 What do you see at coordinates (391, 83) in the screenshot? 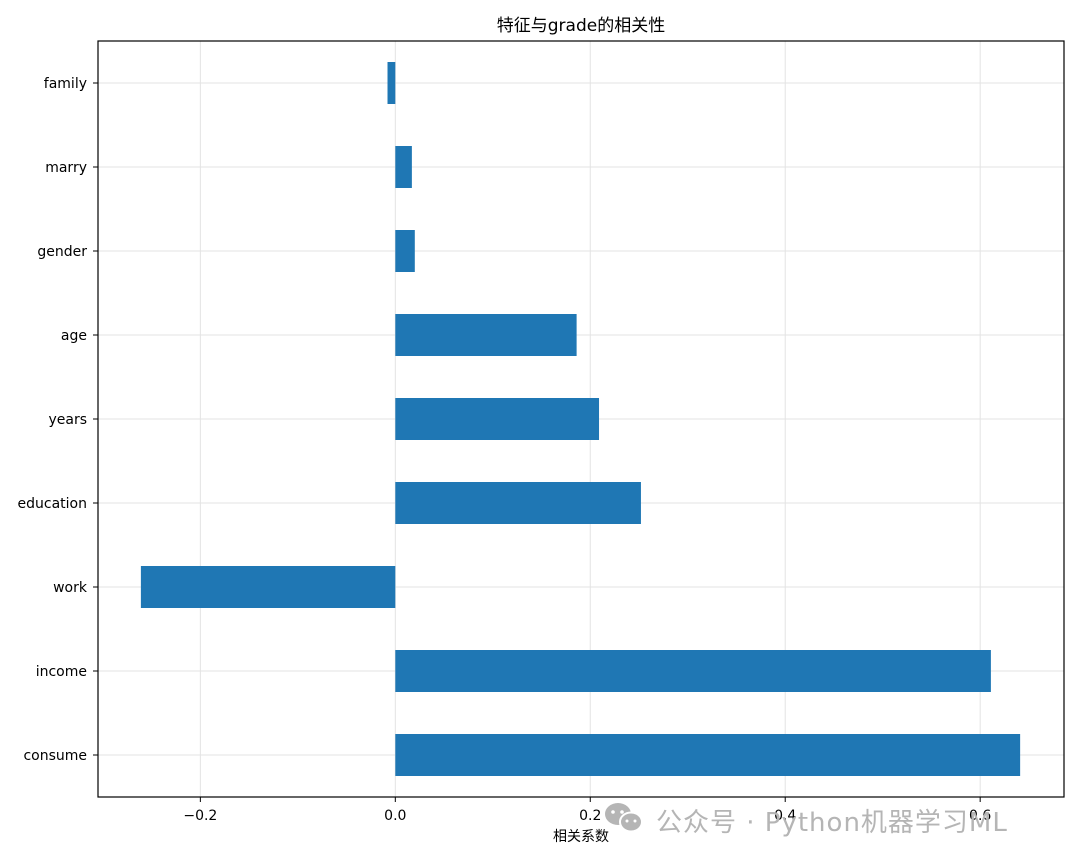
I see `bar-family` at bounding box center [391, 83].